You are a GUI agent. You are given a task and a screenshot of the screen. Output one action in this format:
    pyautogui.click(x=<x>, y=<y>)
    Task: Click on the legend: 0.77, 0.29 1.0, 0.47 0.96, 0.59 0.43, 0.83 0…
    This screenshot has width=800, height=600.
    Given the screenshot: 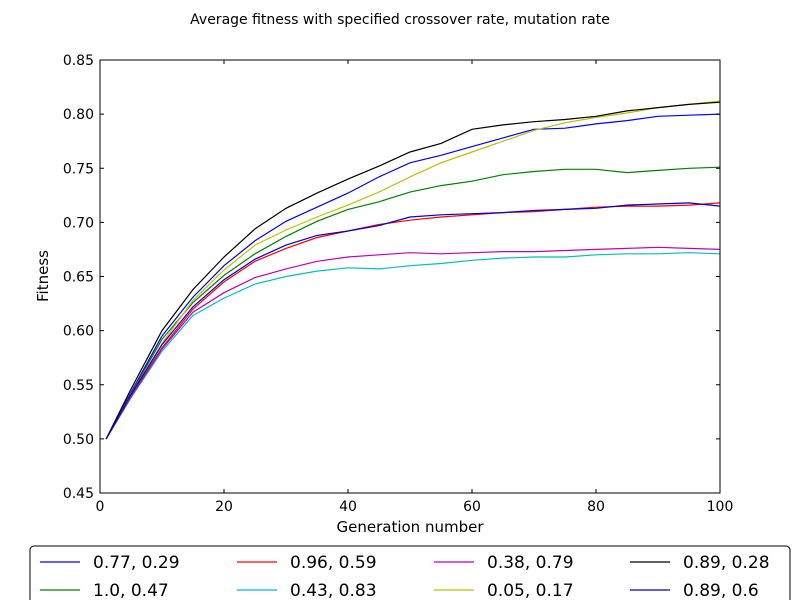 What is the action you would take?
    pyautogui.click(x=410, y=572)
    